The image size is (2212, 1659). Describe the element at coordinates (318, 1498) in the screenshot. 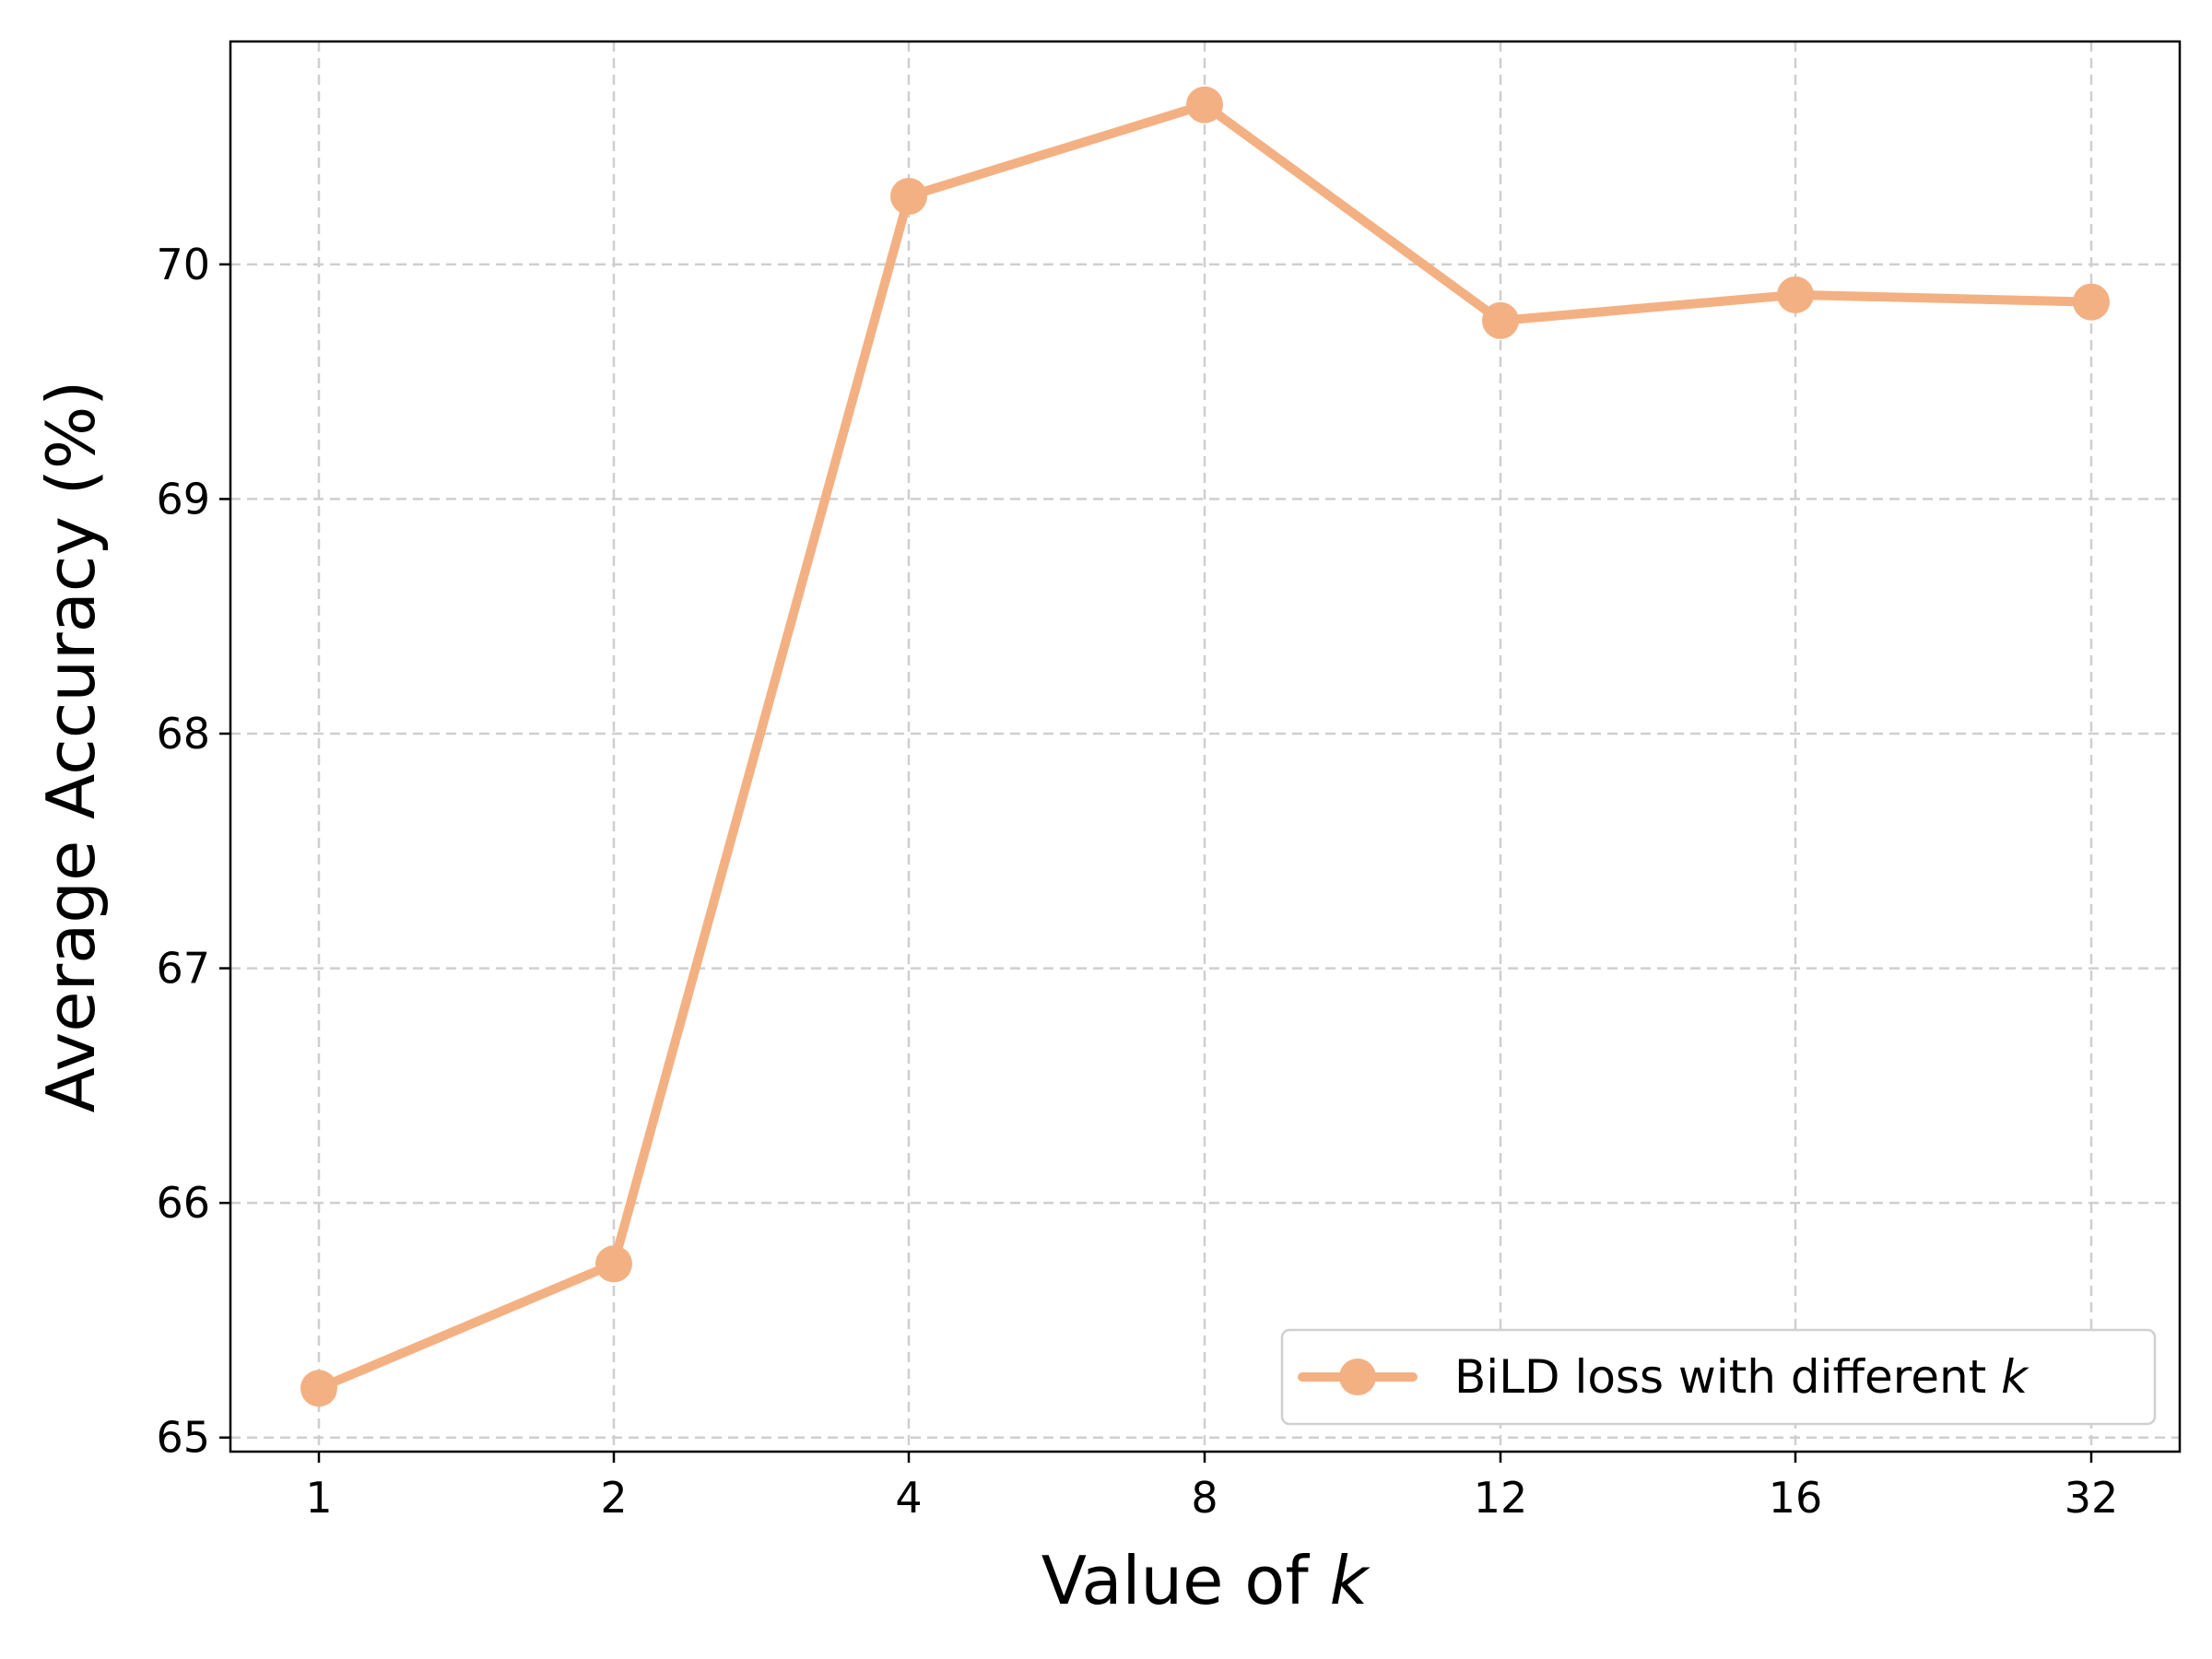

I see `x-tick-label: 1` at that location.